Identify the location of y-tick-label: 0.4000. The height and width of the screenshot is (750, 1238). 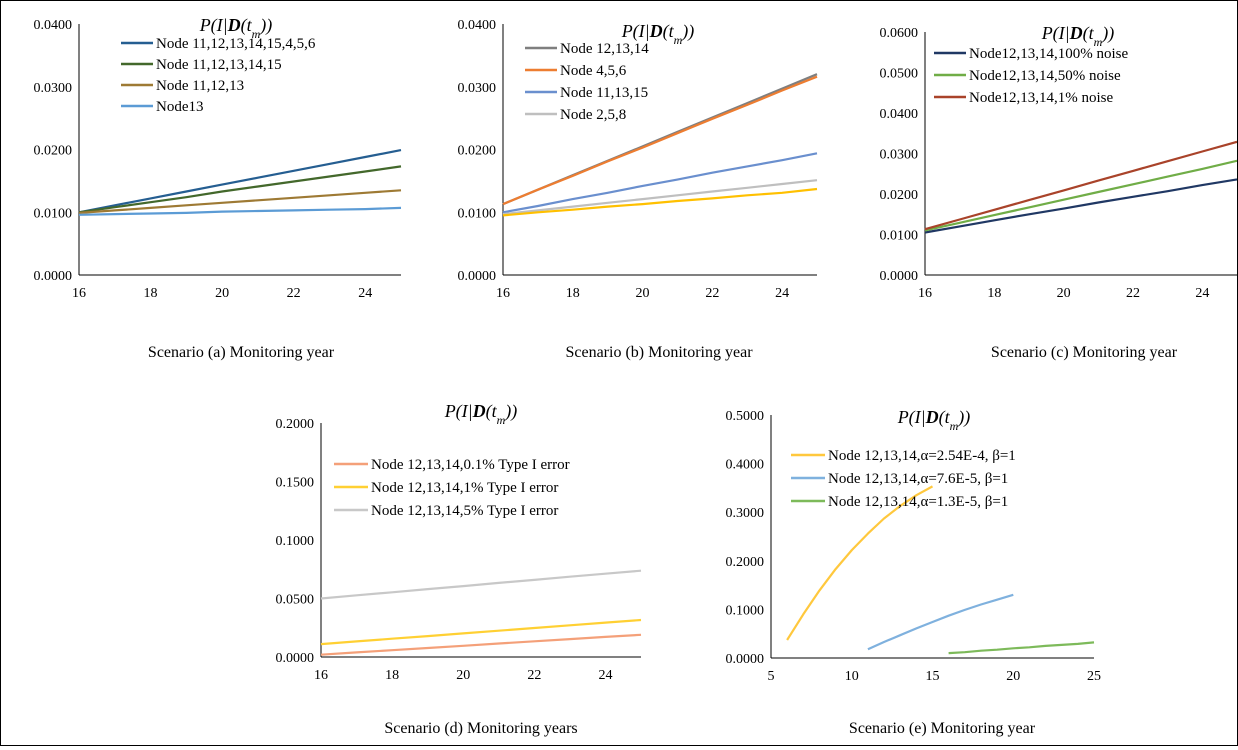
(745, 465).